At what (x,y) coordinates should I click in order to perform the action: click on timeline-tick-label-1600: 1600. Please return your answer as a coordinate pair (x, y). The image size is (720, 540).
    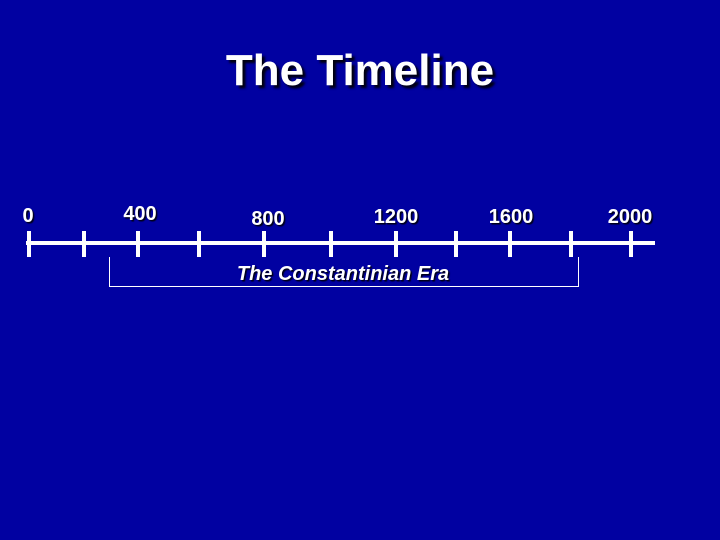
    Looking at the image, I should click on (511, 217).